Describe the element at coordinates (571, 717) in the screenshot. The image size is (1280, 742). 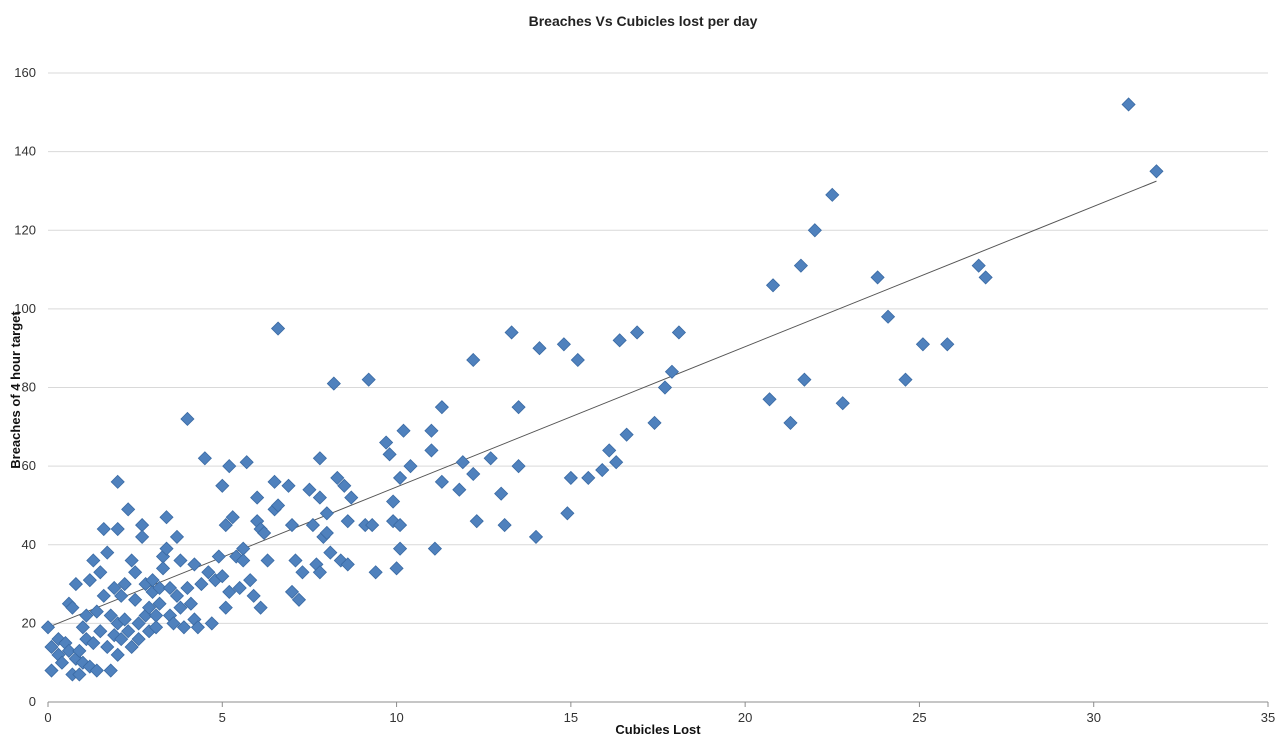
I see `x-tick-label: 15` at that location.